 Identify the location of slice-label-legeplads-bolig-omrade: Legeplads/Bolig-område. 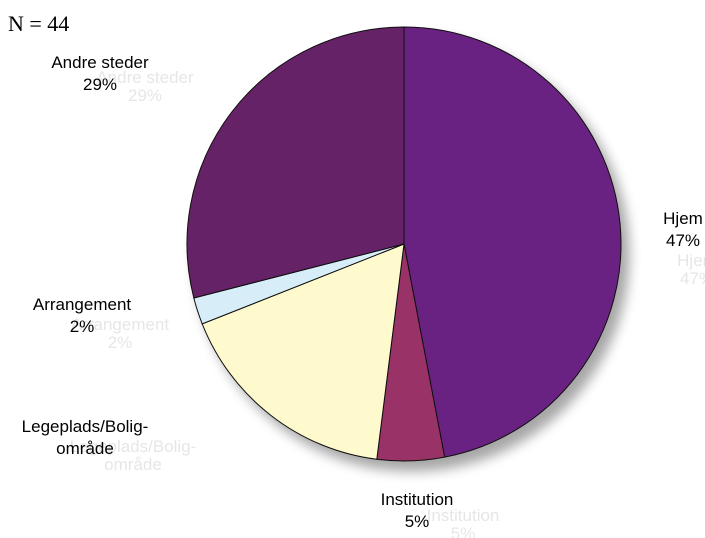
(85, 437).